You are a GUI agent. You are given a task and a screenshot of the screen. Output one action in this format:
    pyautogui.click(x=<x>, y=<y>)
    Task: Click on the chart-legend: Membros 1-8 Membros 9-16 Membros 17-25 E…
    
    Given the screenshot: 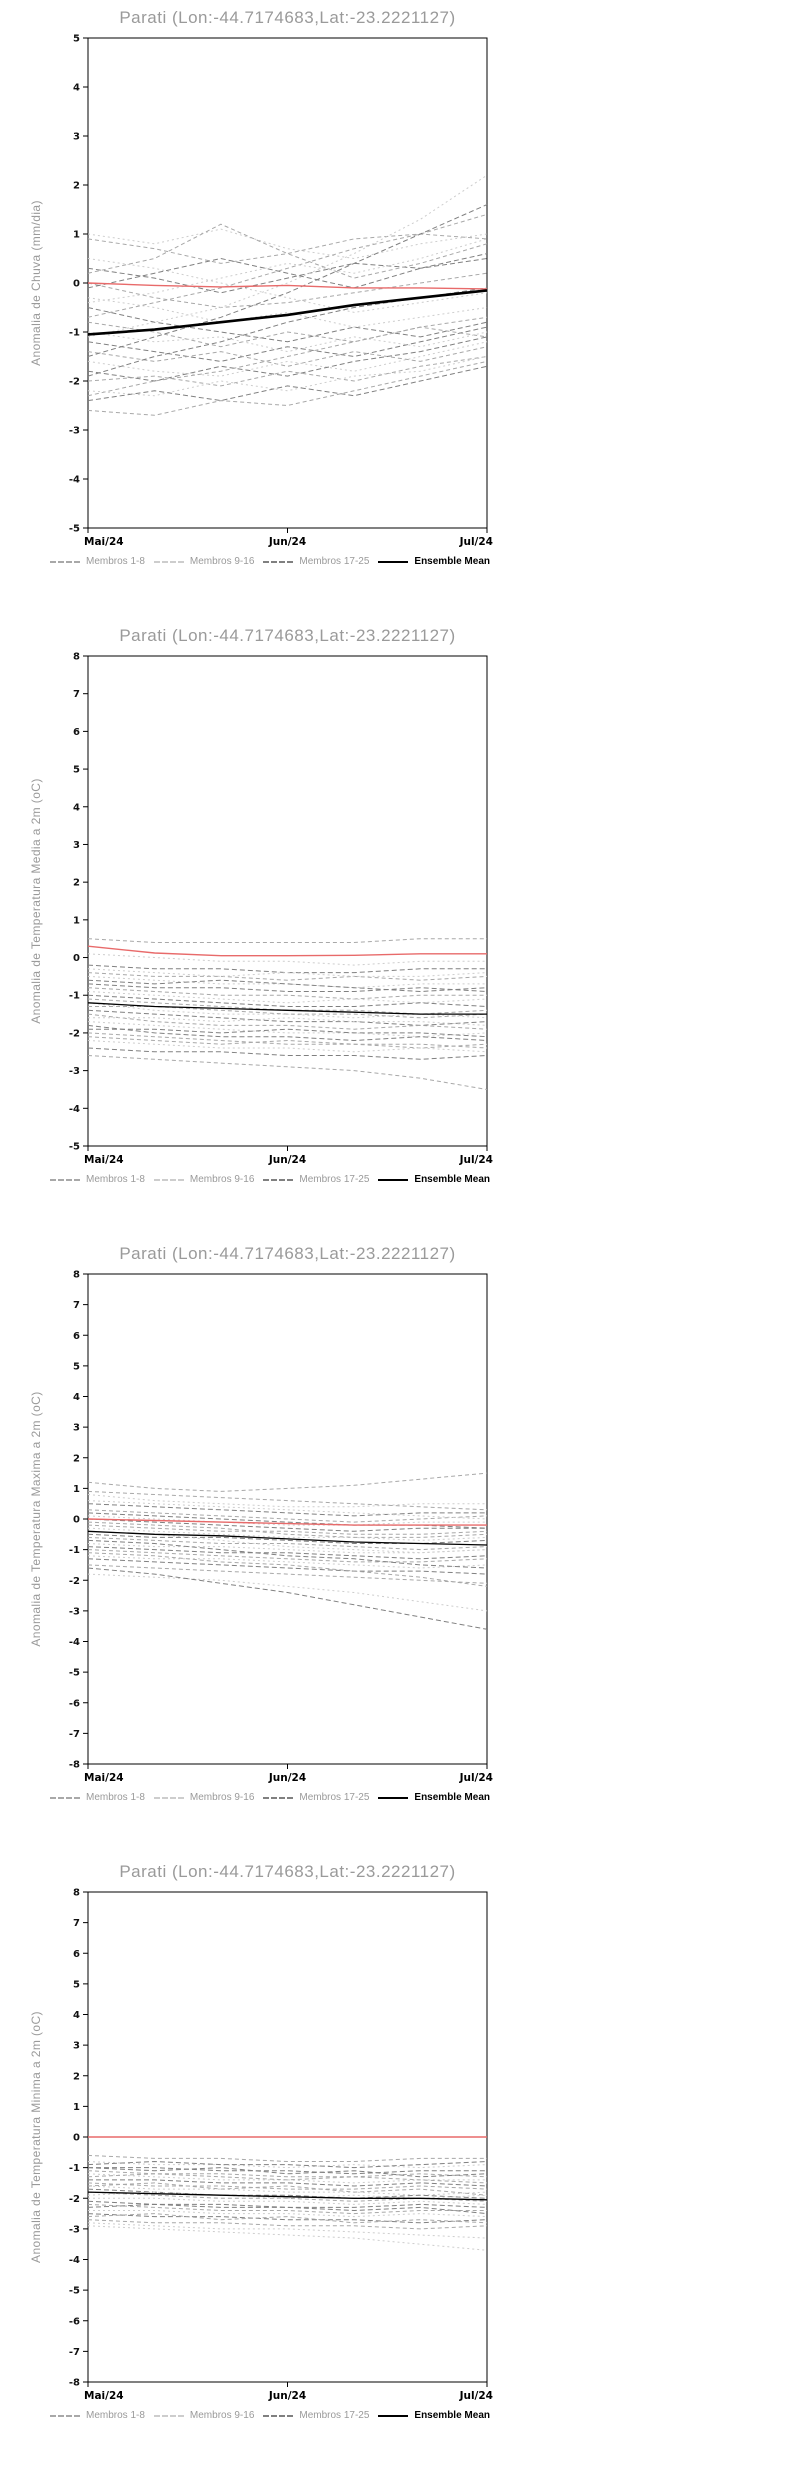 What is the action you would take?
    pyautogui.click(x=270, y=2415)
    